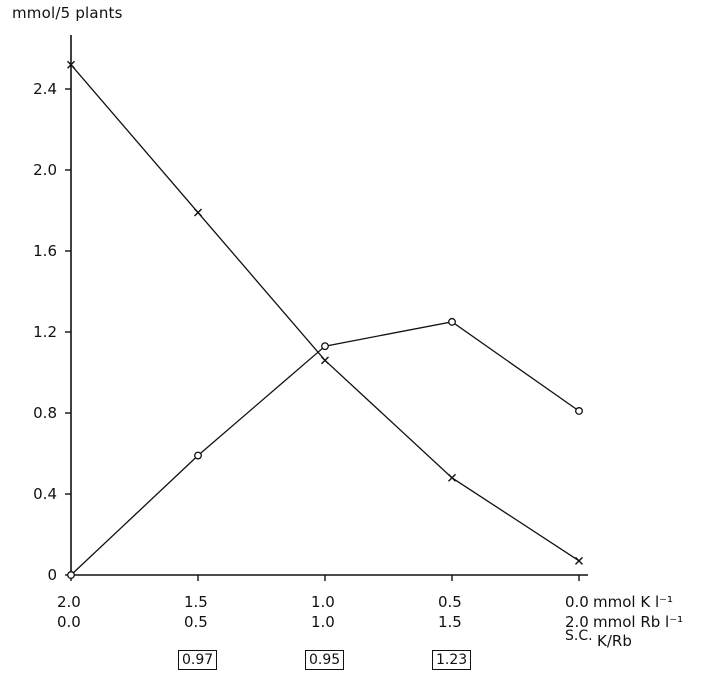 This screenshot has height=676, width=704. I want to click on y-tick-label: 1.2, so click(45, 332).